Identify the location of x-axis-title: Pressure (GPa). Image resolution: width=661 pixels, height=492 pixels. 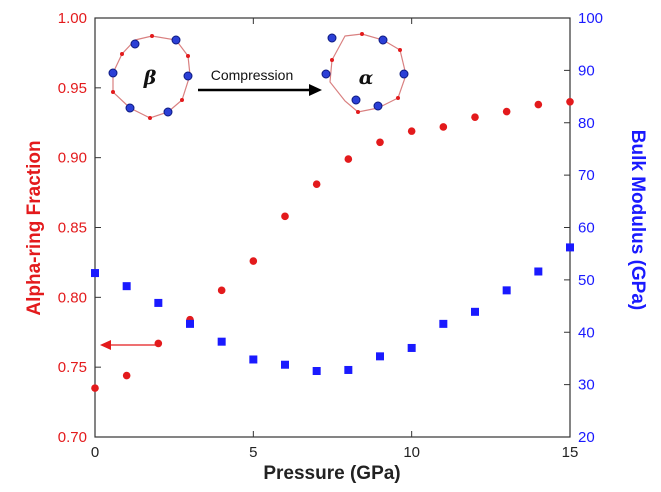
(331, 473).